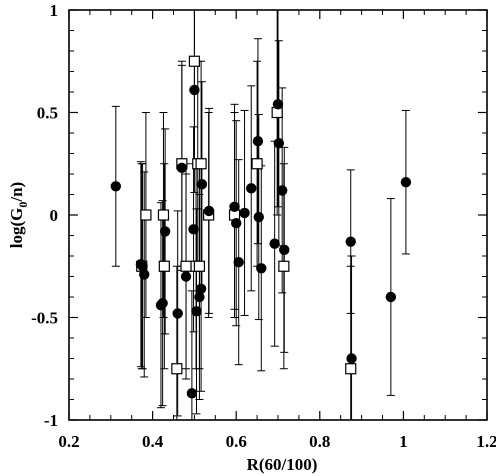 The width and height of the screenshot is (496, 476). I want to click on y-tick-labels: -1 -0.5 0 0.5 1, so click(44, 215).